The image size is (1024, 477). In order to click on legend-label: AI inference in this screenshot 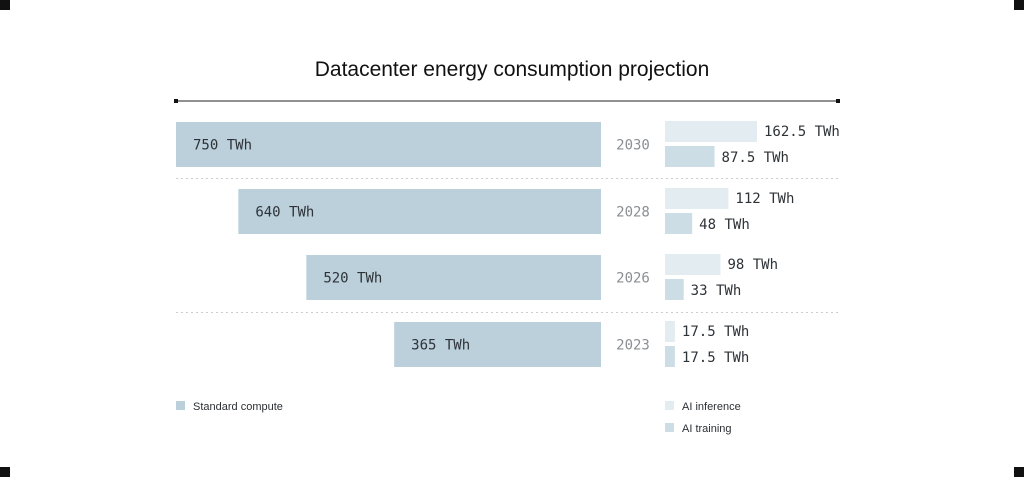, I will do `click(711, 407)`.